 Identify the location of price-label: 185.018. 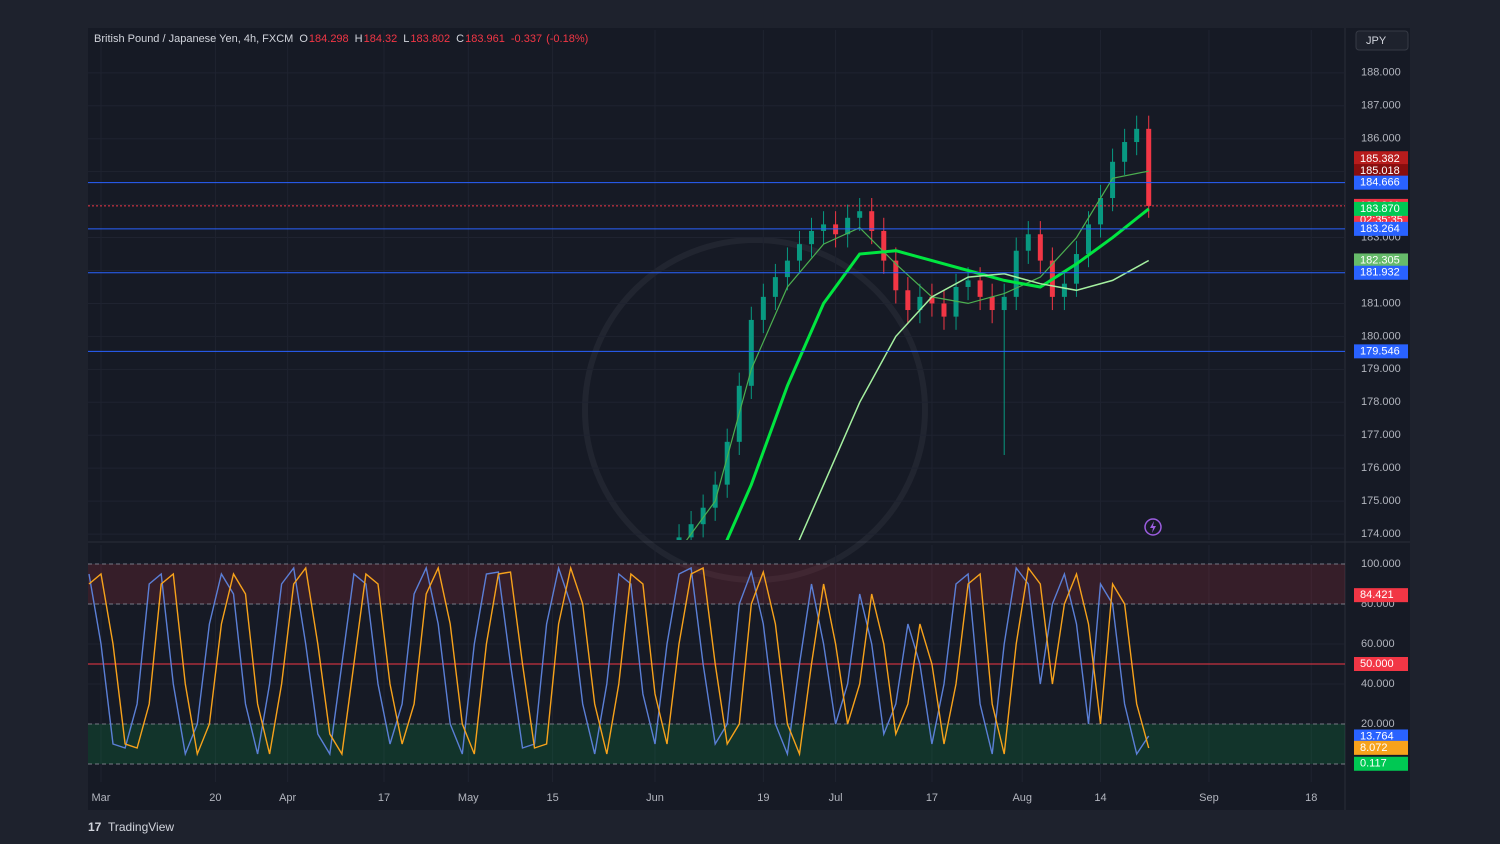
(1380, 171).